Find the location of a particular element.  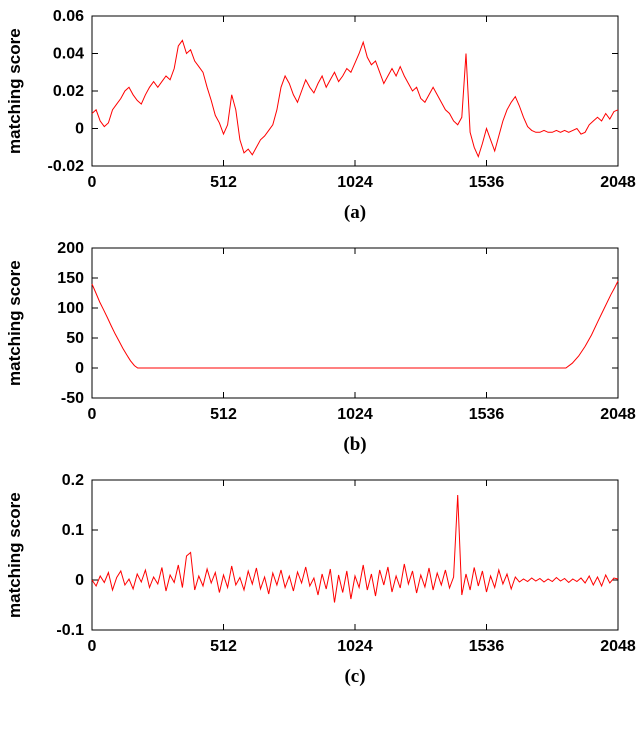

y-tick-label: 0.02 is located at coordinates (68, 91).